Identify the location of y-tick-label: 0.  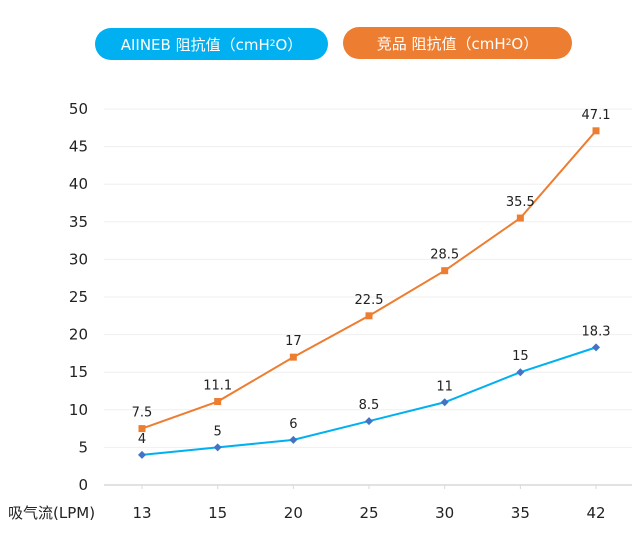
(83, 485).